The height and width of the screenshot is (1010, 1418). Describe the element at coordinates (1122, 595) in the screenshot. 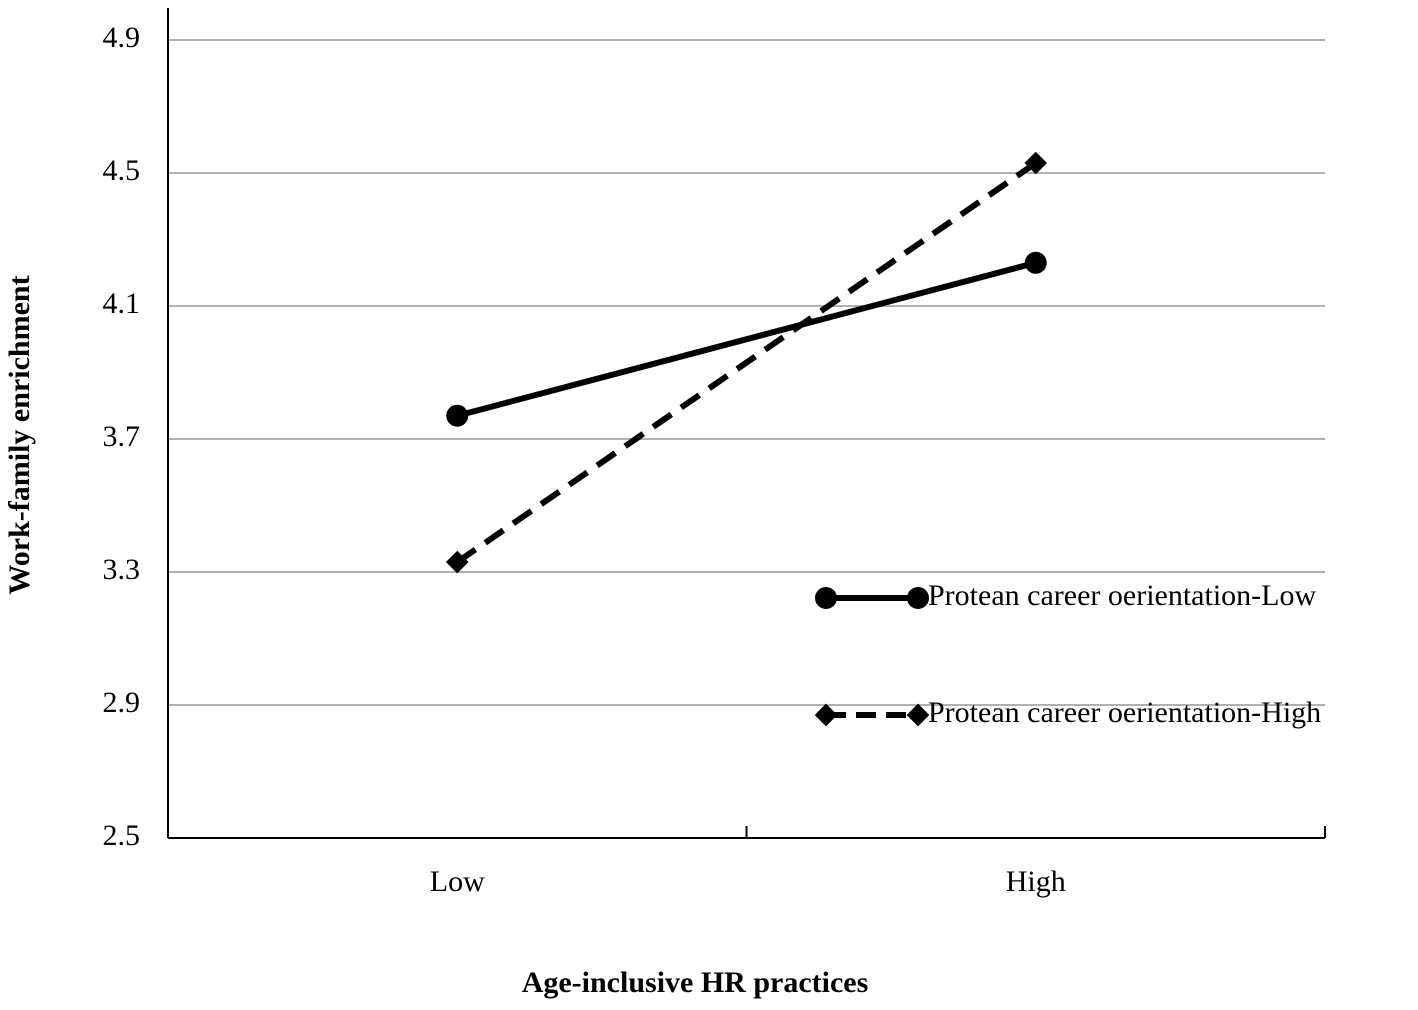

I see `legend-label: Protean career oerientation-Low` at that location.